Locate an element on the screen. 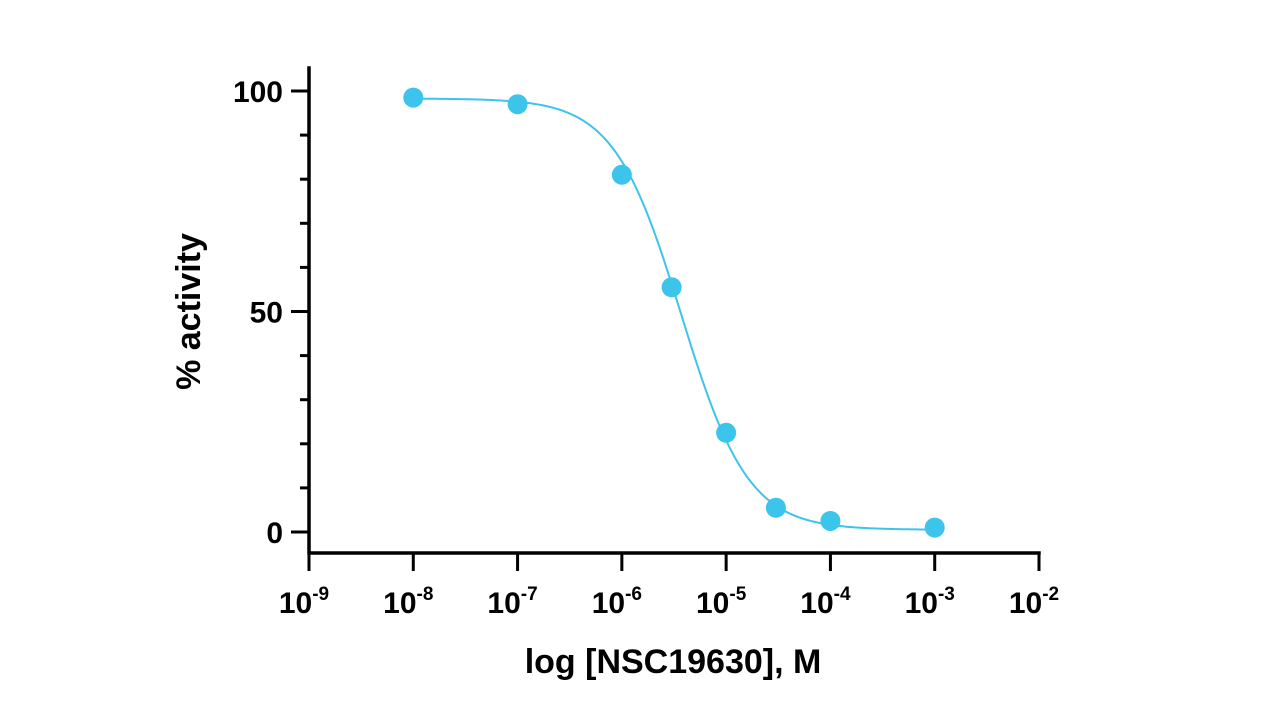  x-tick-label: 10⁻⁴ is located at coordinates (825, 602).